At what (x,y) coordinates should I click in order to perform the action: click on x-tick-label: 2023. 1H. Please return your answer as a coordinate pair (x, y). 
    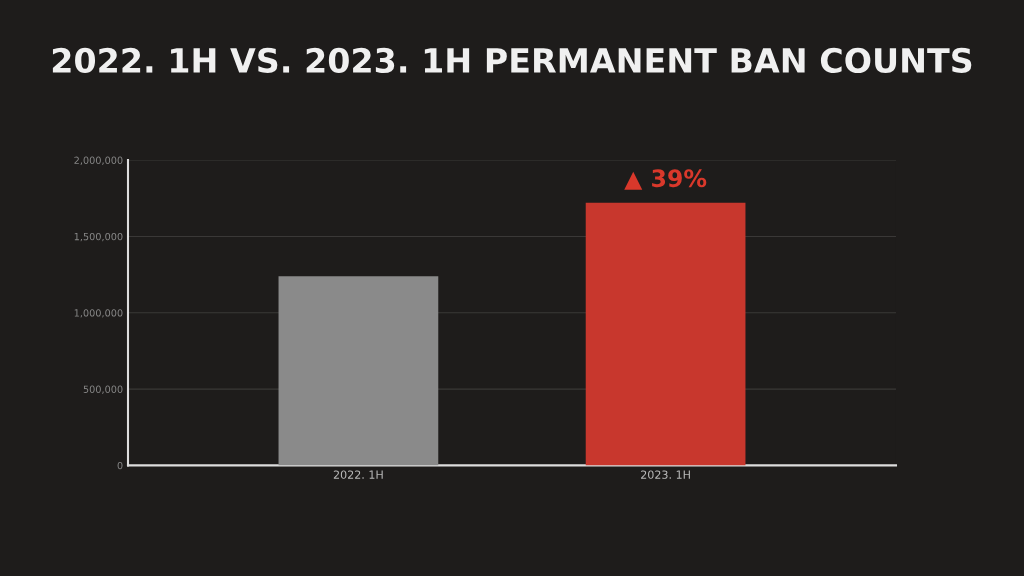
    Looking at the image, I should click on (665, 474).